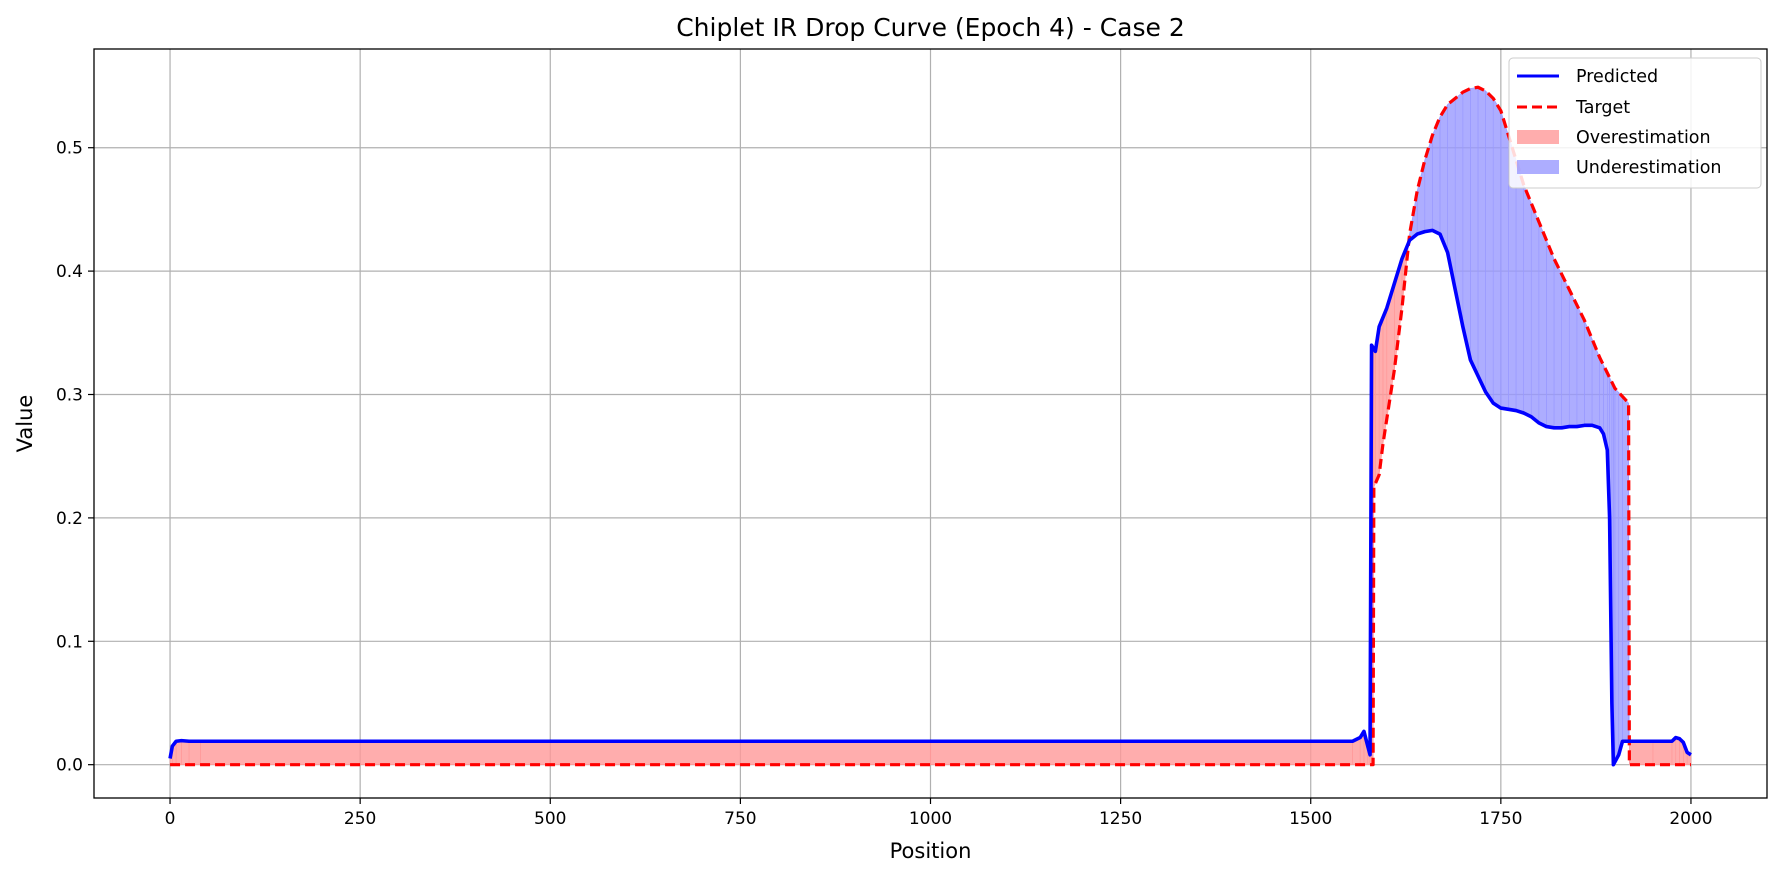 This screenshot has width=1782, height=880. Describe the element at coordinates (930, 819) in the screenshot. I see `x-tick-label: 1000` at that location.